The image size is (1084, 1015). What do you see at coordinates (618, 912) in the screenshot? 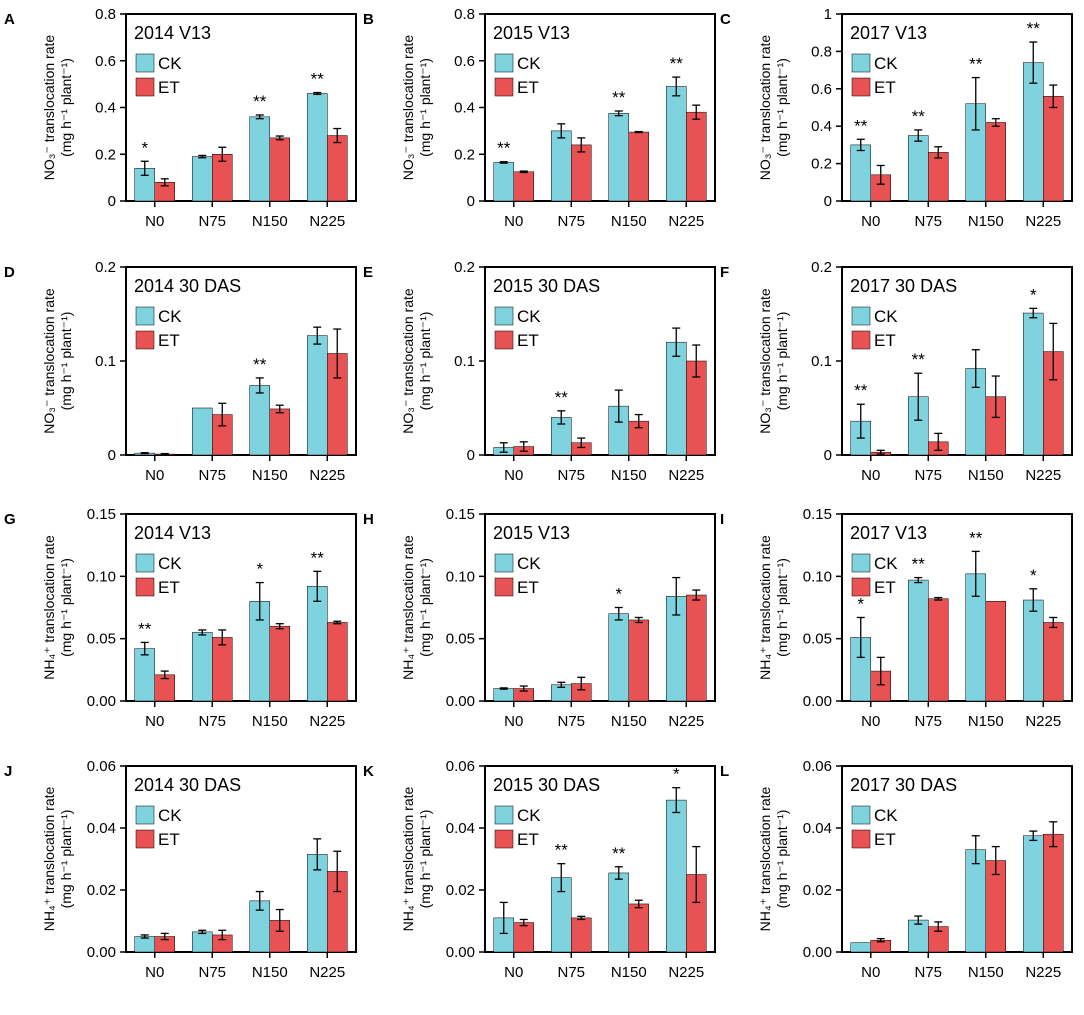
I see `bar-ck-n150` at bounding box center [618, 912].